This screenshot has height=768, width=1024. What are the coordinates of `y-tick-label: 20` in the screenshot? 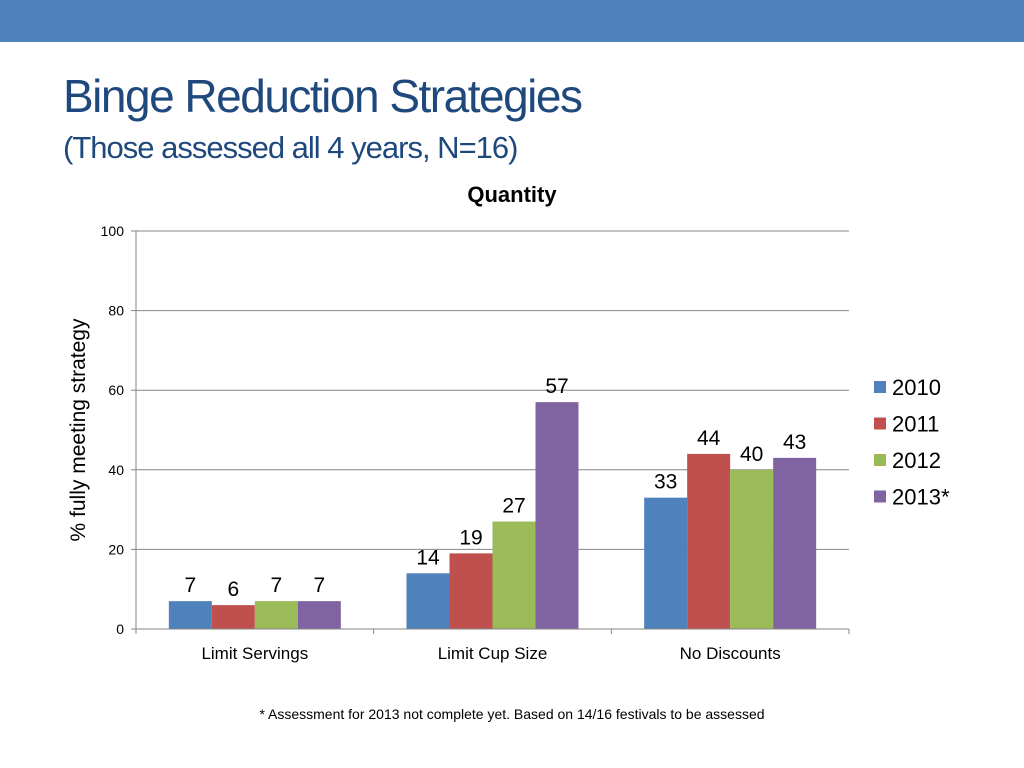 It's located at (116, 549).